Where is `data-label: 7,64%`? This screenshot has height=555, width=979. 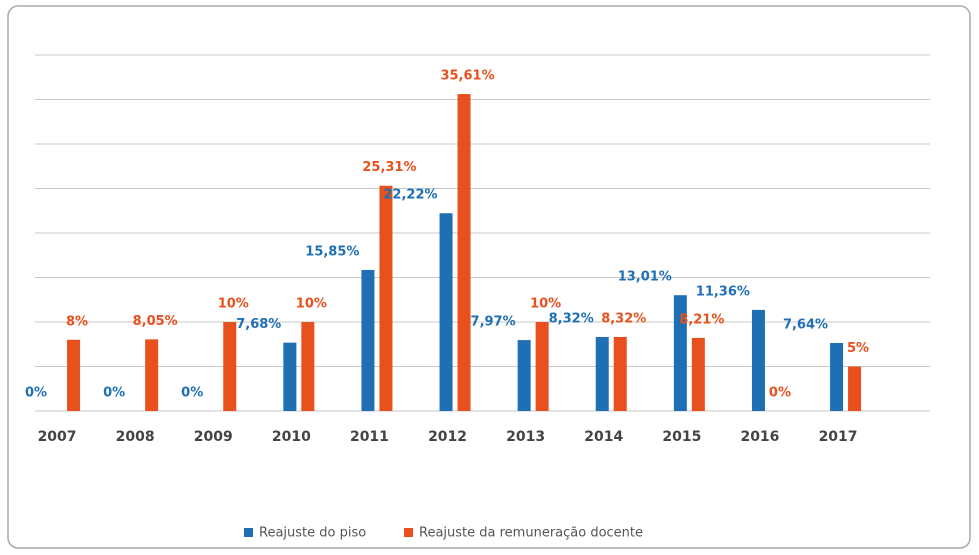
data-label: 7,64% is located at coordinates (805, 325).